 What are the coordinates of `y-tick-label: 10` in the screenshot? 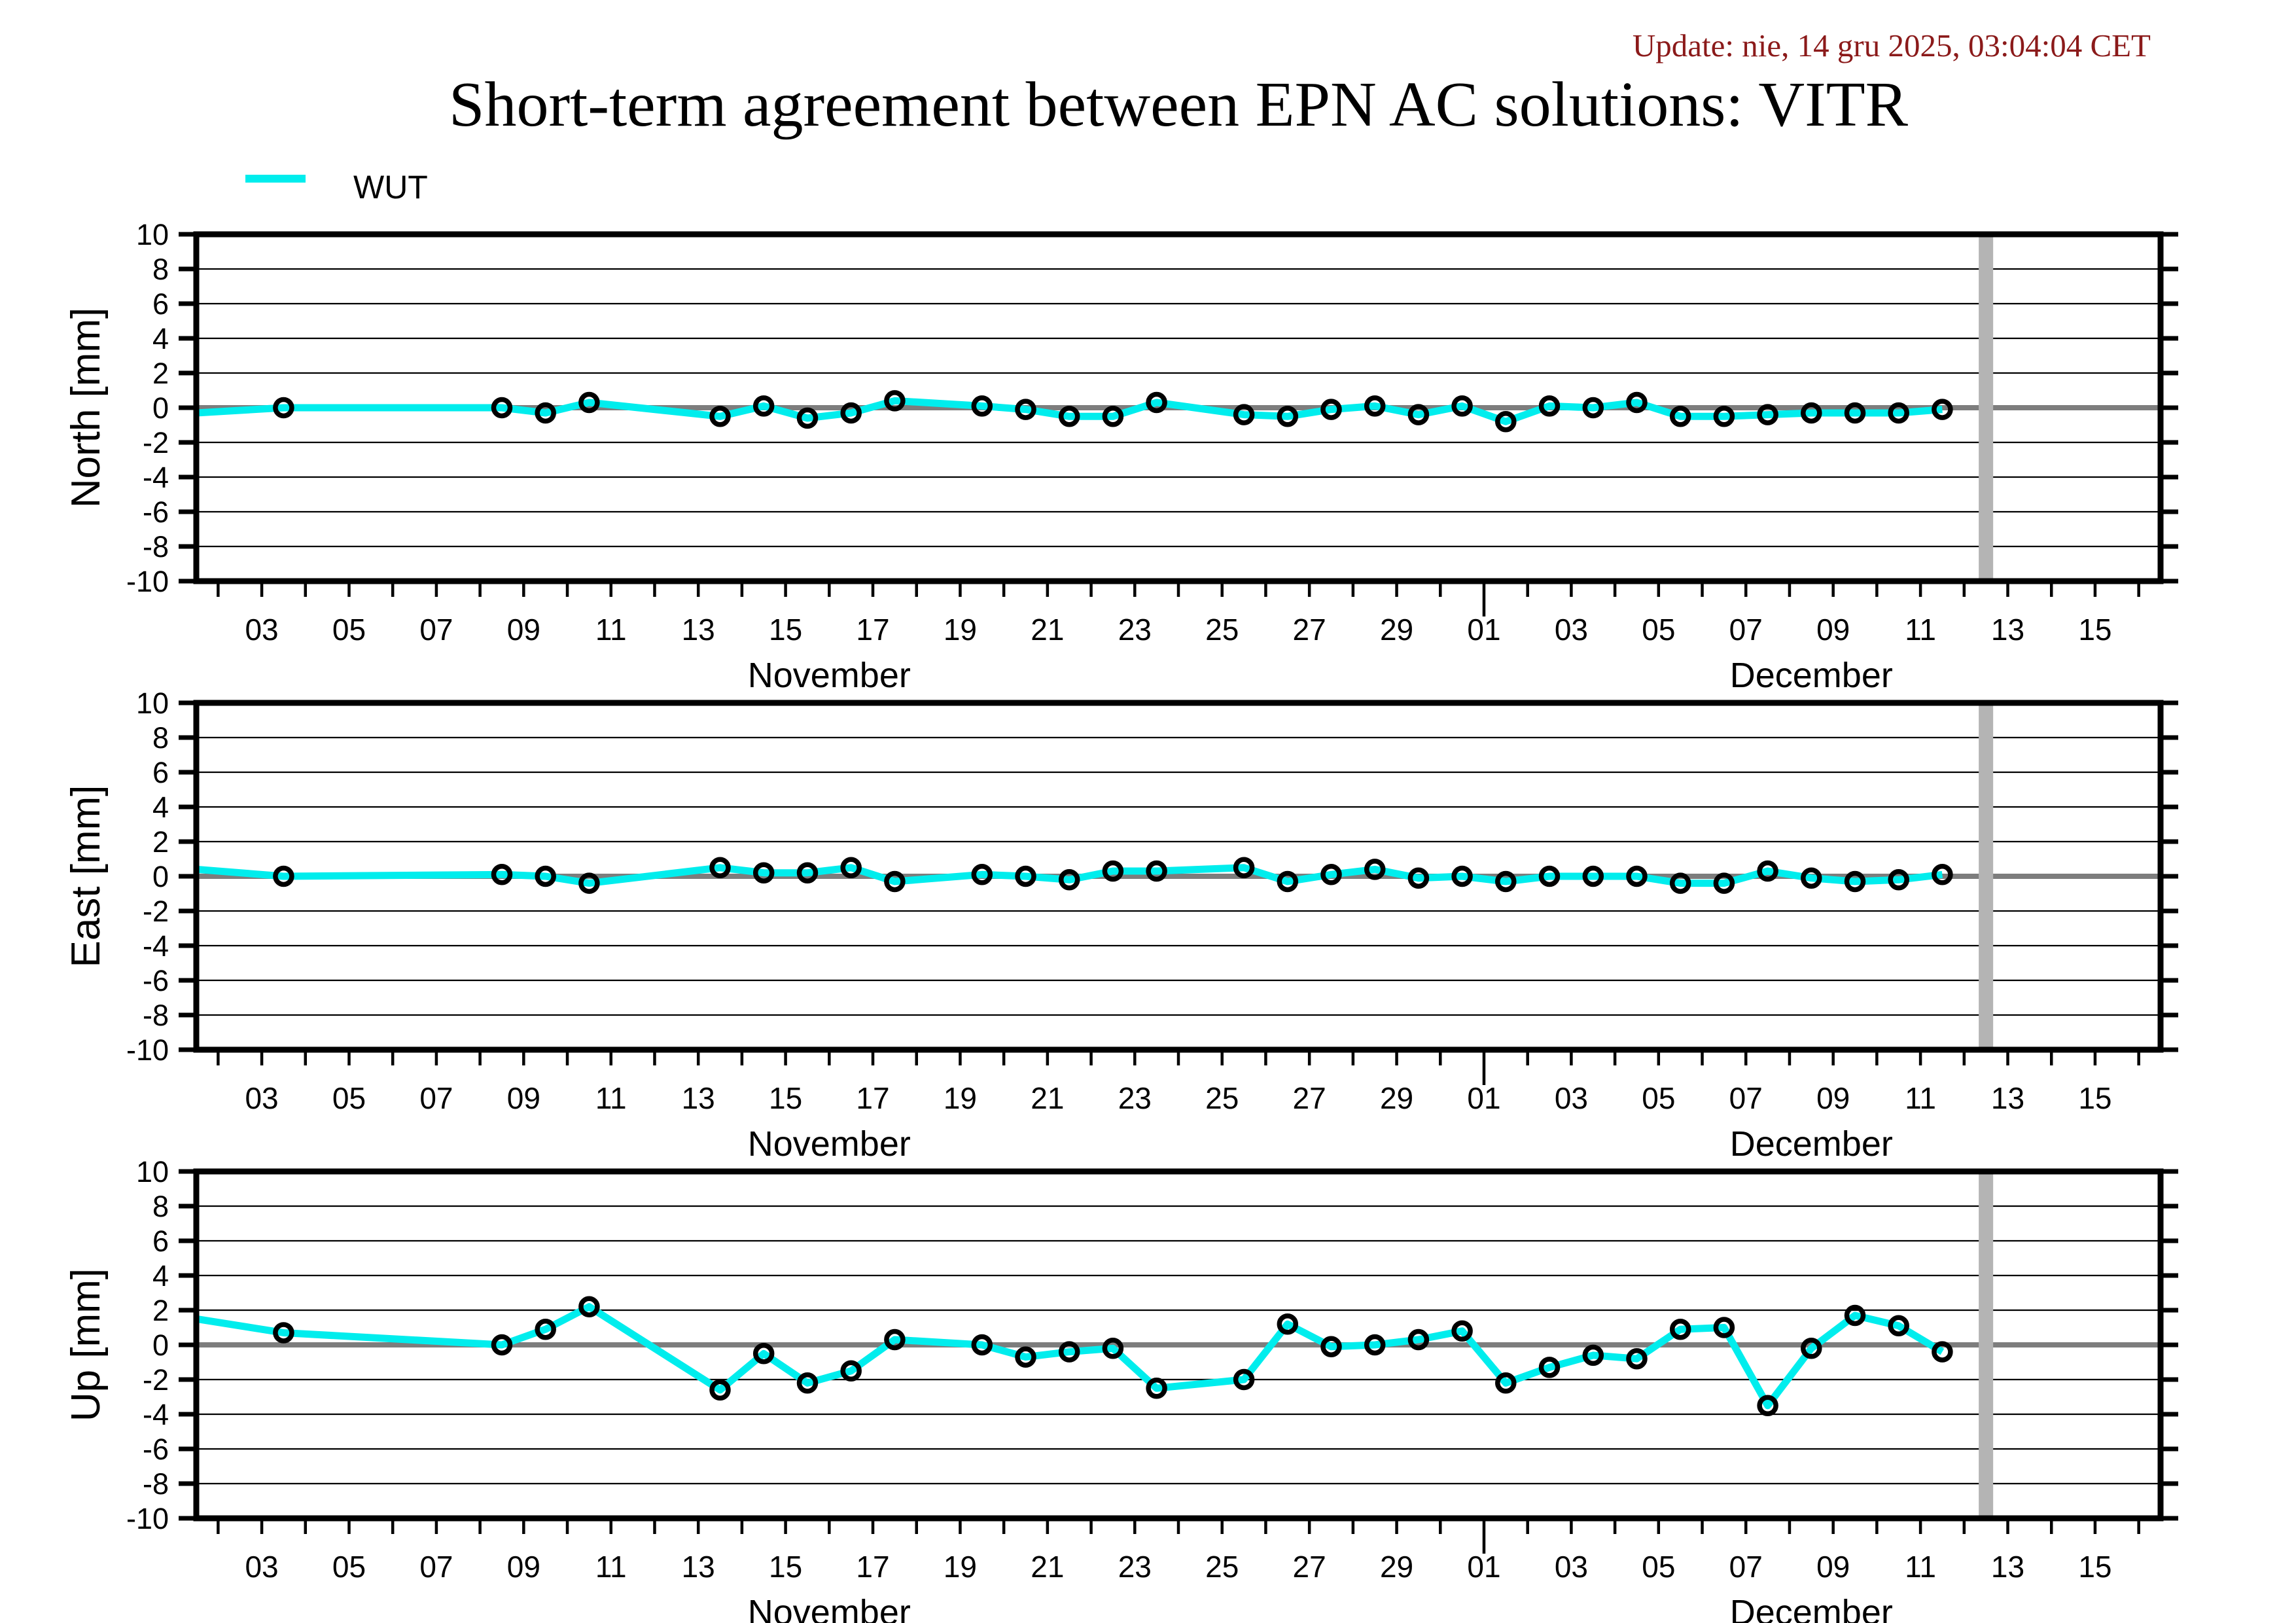 It's located at (152, 235).